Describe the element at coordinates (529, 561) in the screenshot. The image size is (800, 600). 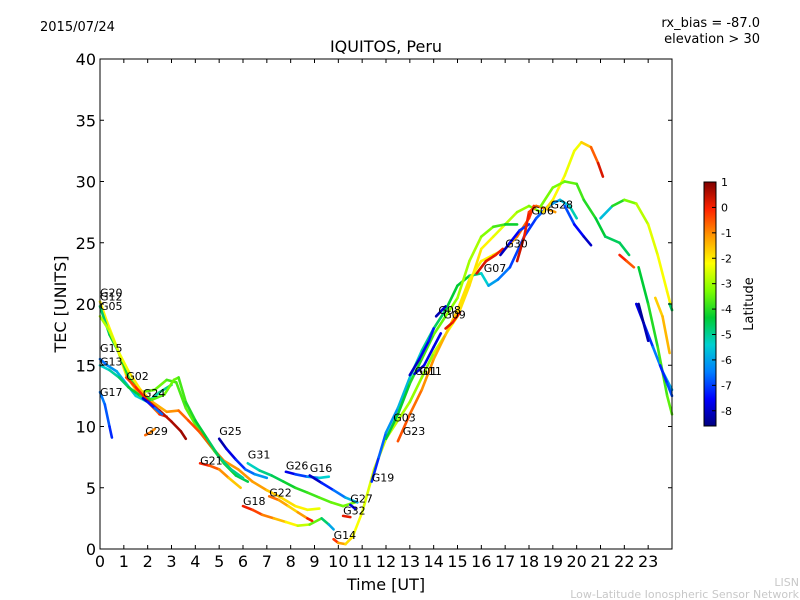
I see `x-tick-label: 18` at that location.